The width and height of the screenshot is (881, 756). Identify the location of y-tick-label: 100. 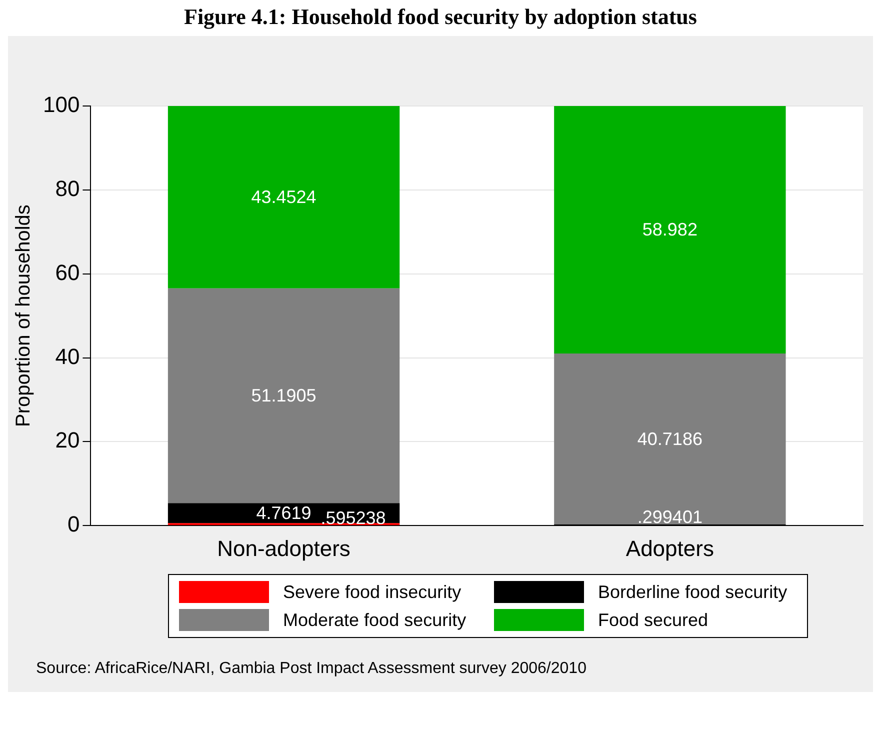
(61, 105).